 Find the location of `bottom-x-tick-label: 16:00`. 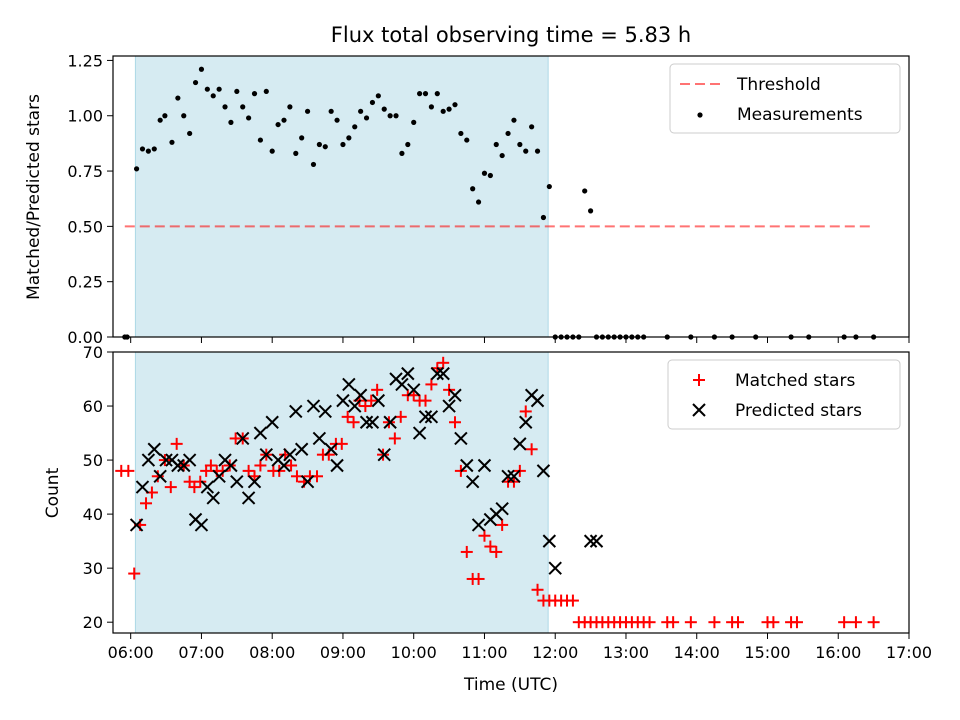

bottom-x-tick-label: 16:00 is located at coordinates (838, 652).